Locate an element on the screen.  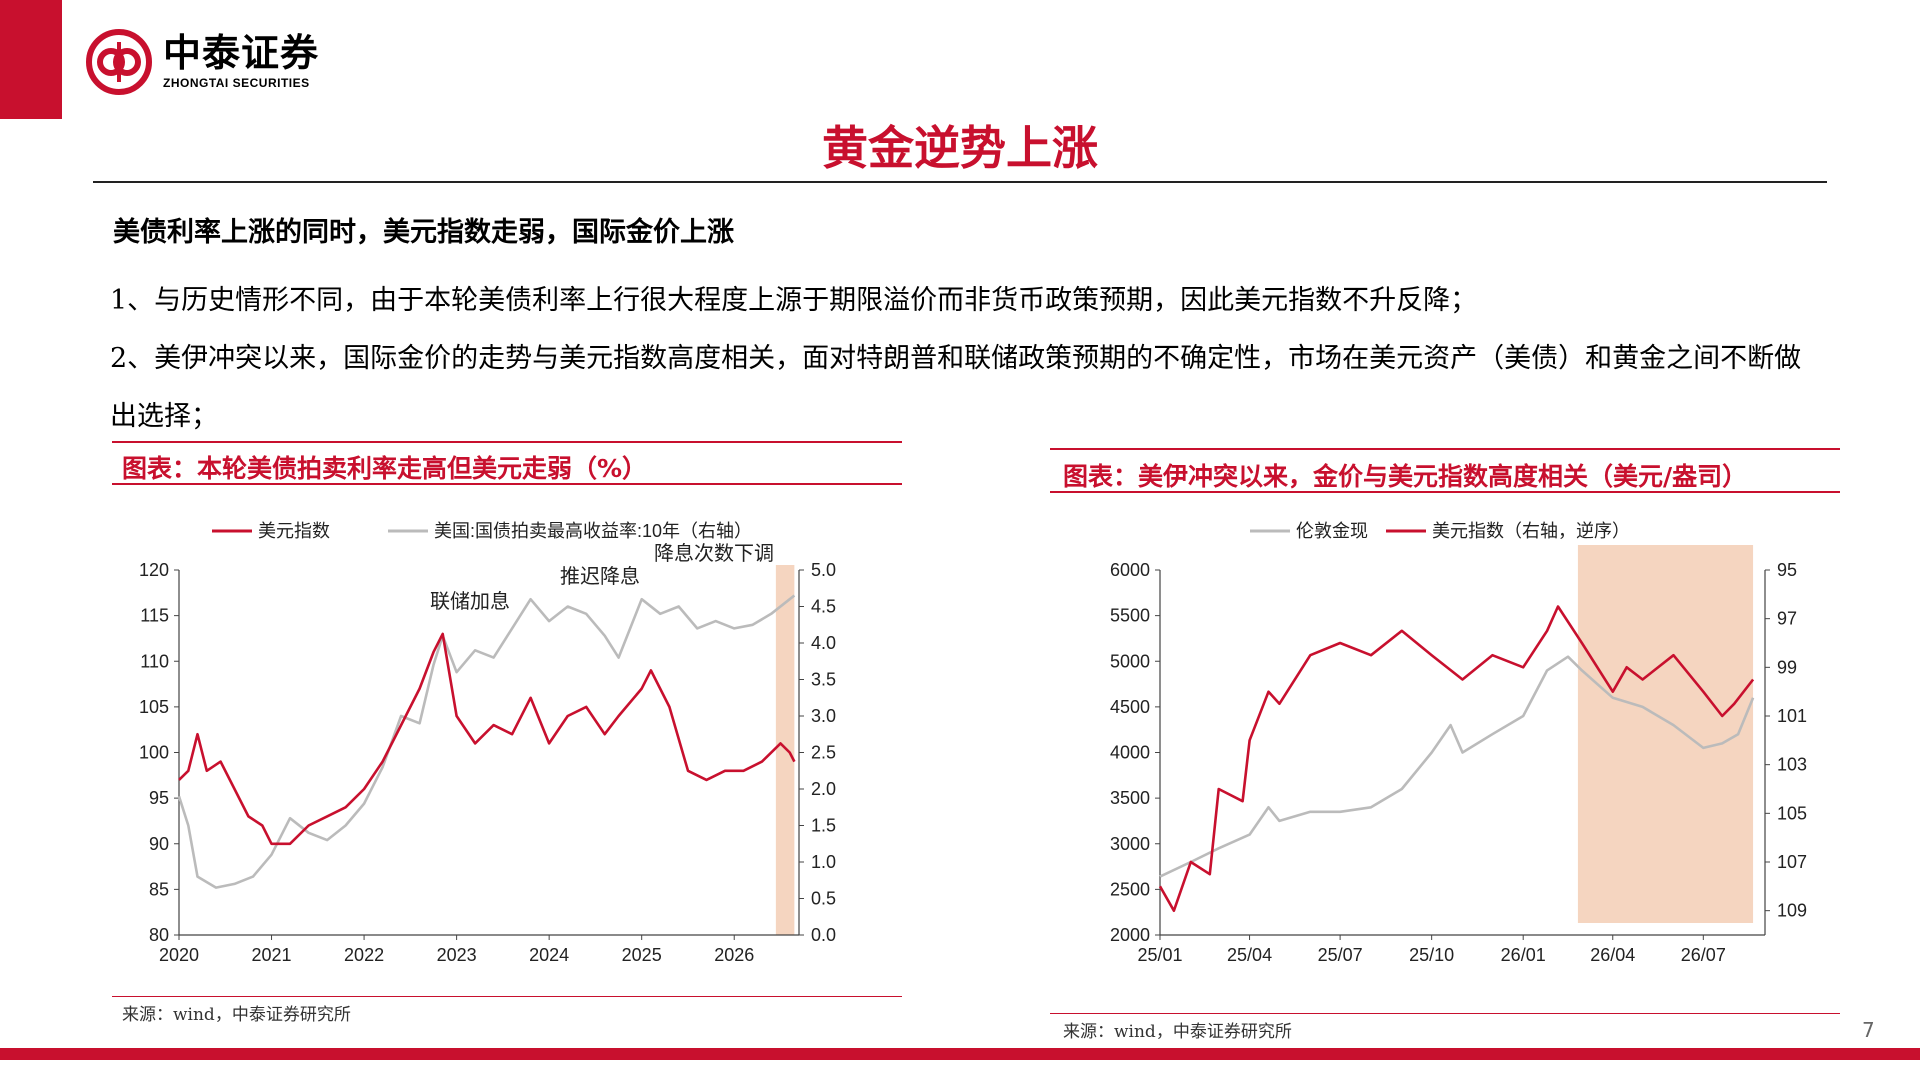
legend-label-1: 美元指数 is located at coordinates (294, 531).